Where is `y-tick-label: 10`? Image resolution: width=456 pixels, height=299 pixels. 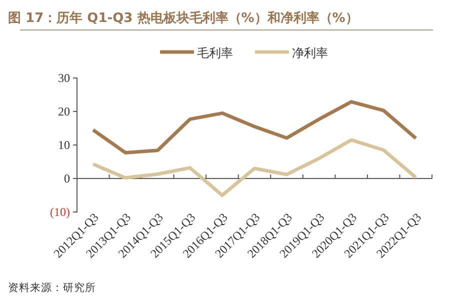
y-tick-label: 10 is located at coordinates (64, 145).